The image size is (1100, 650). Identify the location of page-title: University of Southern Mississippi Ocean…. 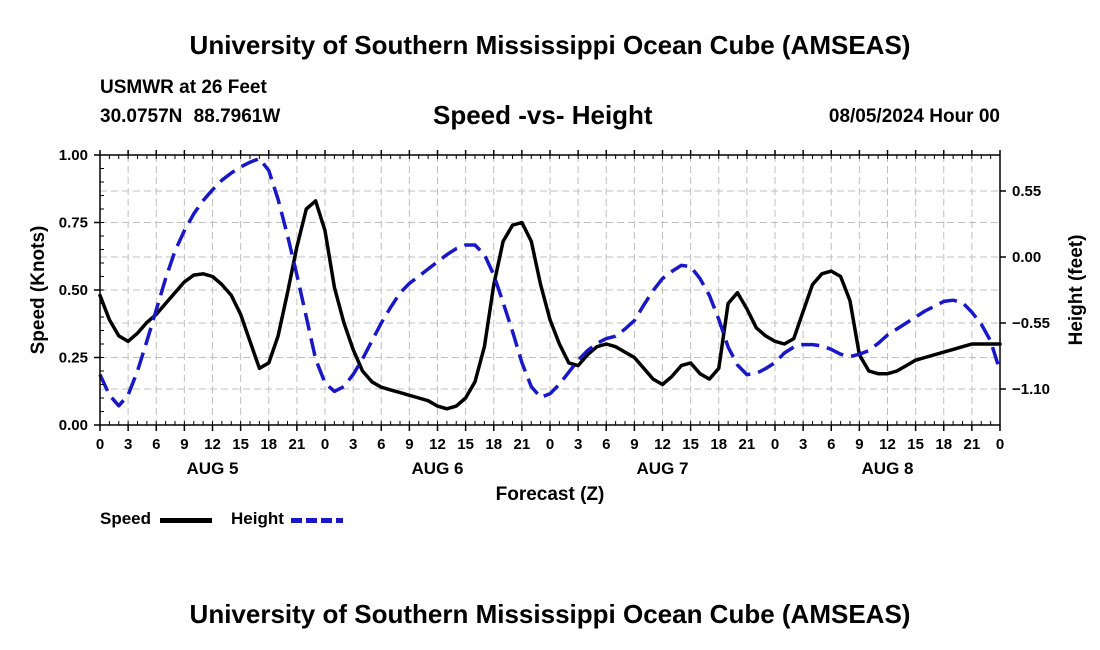
(550, 45).